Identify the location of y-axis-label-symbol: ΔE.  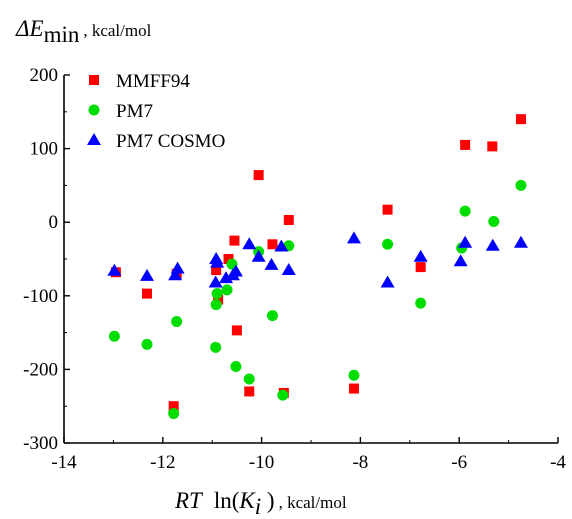
(29, 28).